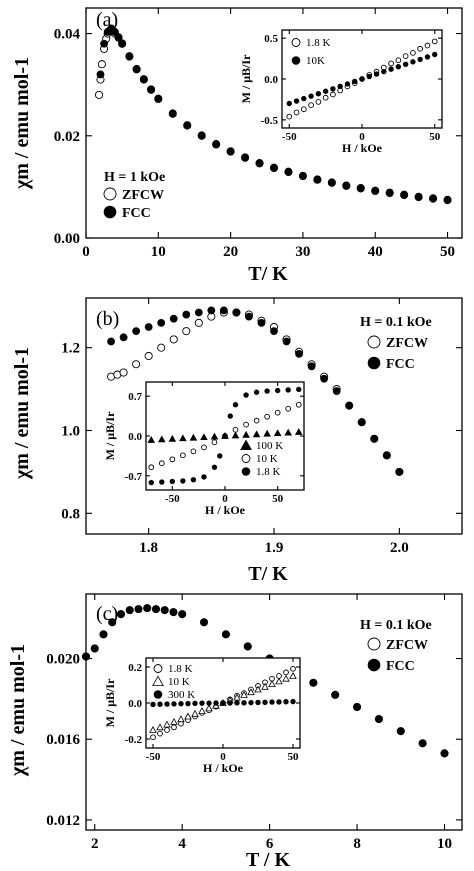  I want to click on inset-series-1.8-k, so click(225, 436).